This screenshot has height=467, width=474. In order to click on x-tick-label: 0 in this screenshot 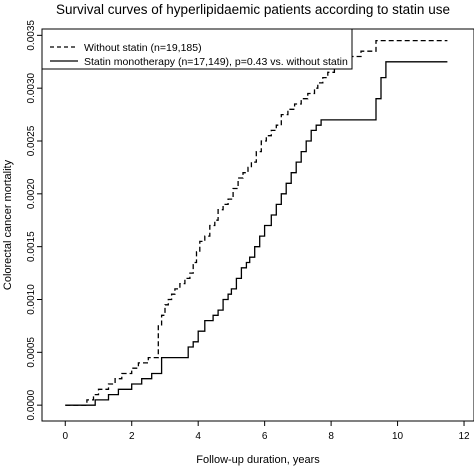, I will do `click(65, 436)`.